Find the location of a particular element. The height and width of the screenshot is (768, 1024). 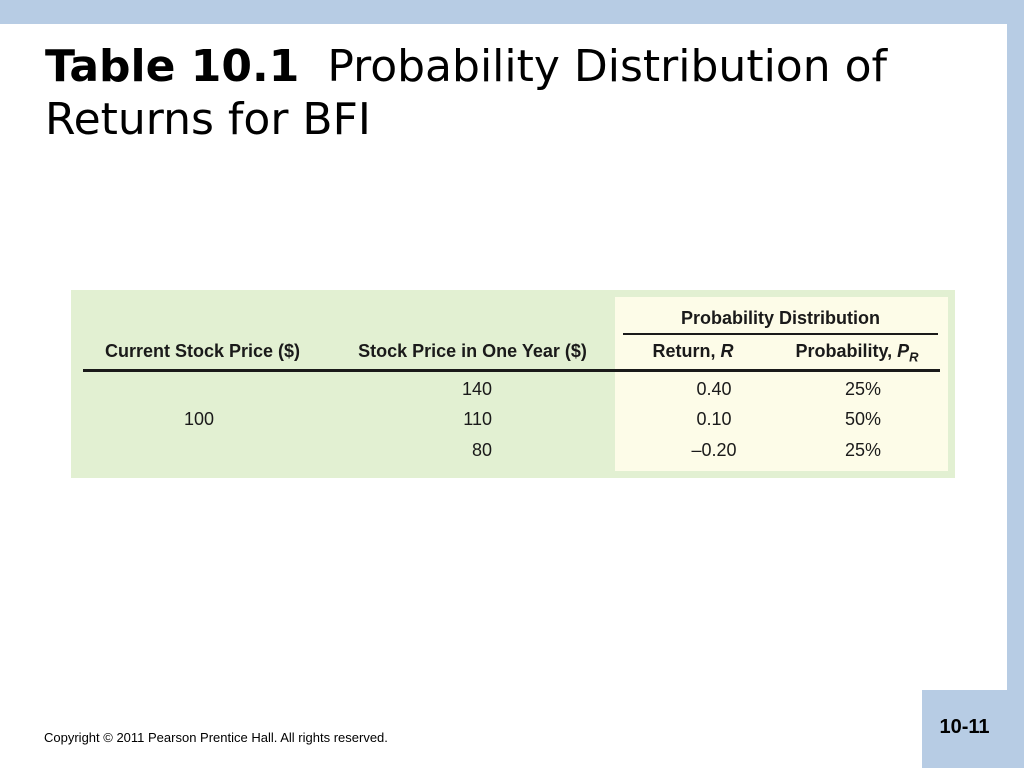

table-cell-return: 0.10 is located at coordinates (714, 419).